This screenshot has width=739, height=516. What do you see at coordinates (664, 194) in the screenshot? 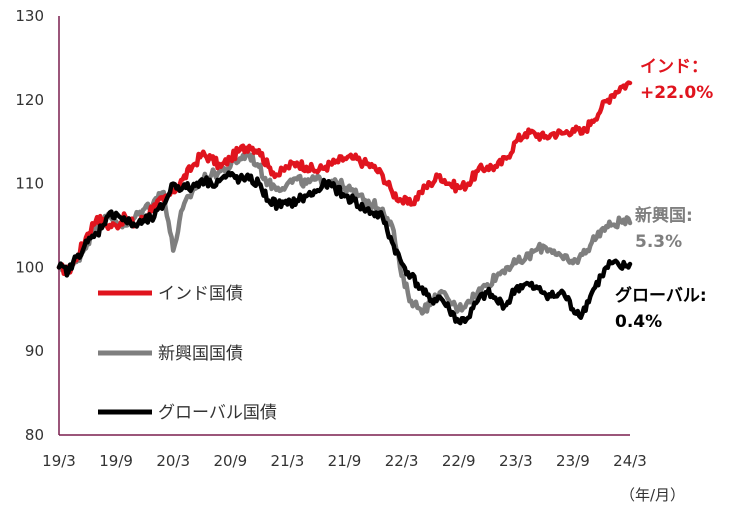
I see `series-end-labels: インド： +22.0% 新興国: 5.3% グローバル: 0.4%` at bounding box center [664, 194].